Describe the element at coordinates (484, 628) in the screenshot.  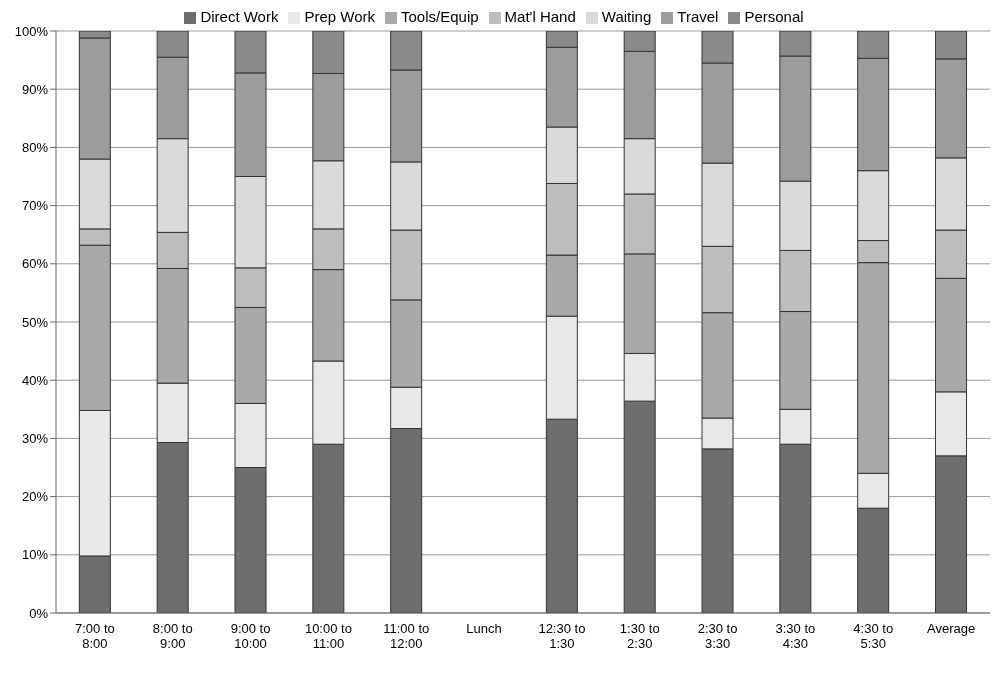
I see `x-tick-label: Lunch` at that location.